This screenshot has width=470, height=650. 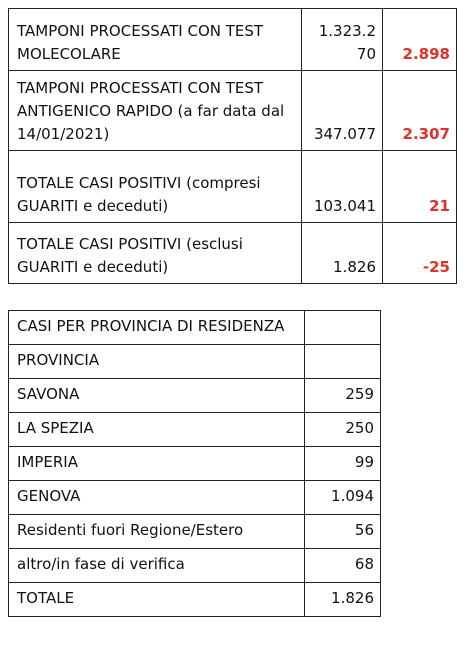 I want to click on table-row: TOTALE 1.826, so click(x=194, y=599).